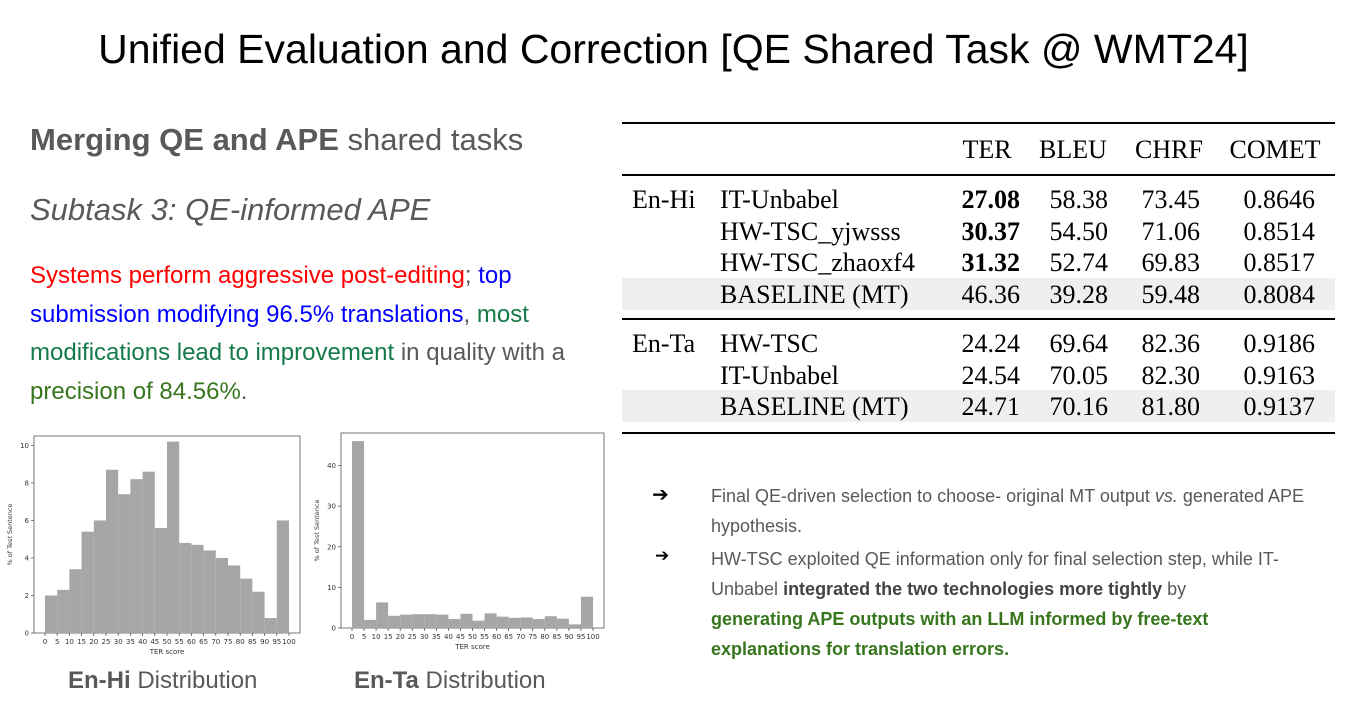 The image size is (1347, 701). What do you see at coordinates (179, 642) in the screenshot?
I see `x-tick-label: 55` at bounding box center [179, 642].